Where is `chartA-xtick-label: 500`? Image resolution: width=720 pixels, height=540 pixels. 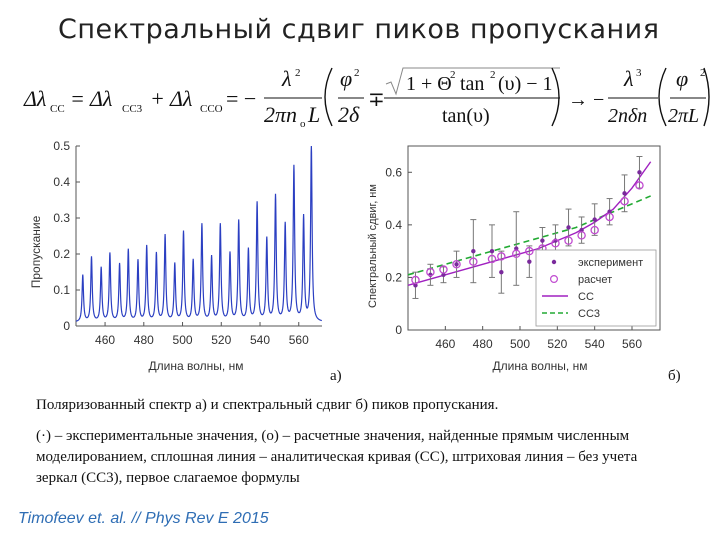 chartA-xtick-label: 500 is located at coordinates (183, 340).